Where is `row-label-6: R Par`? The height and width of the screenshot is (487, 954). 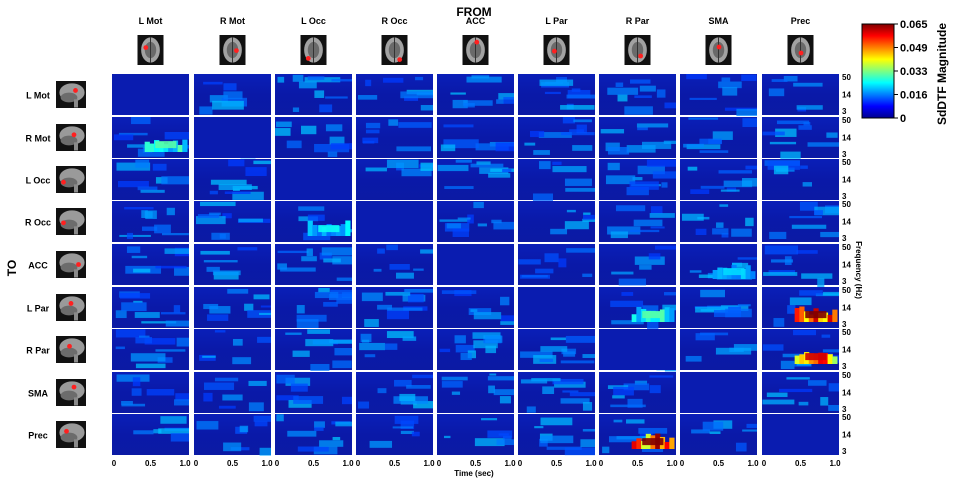 row-label-6: R Par is located at coordinates (38, 351).